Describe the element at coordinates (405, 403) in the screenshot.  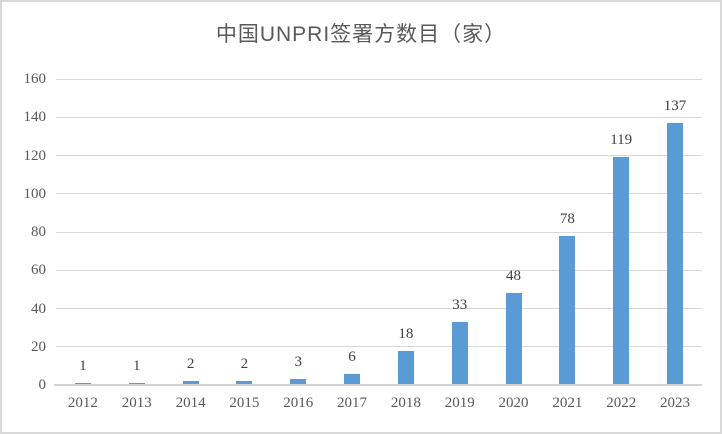
I see `x-tick-label-2018: 2018` at that location.